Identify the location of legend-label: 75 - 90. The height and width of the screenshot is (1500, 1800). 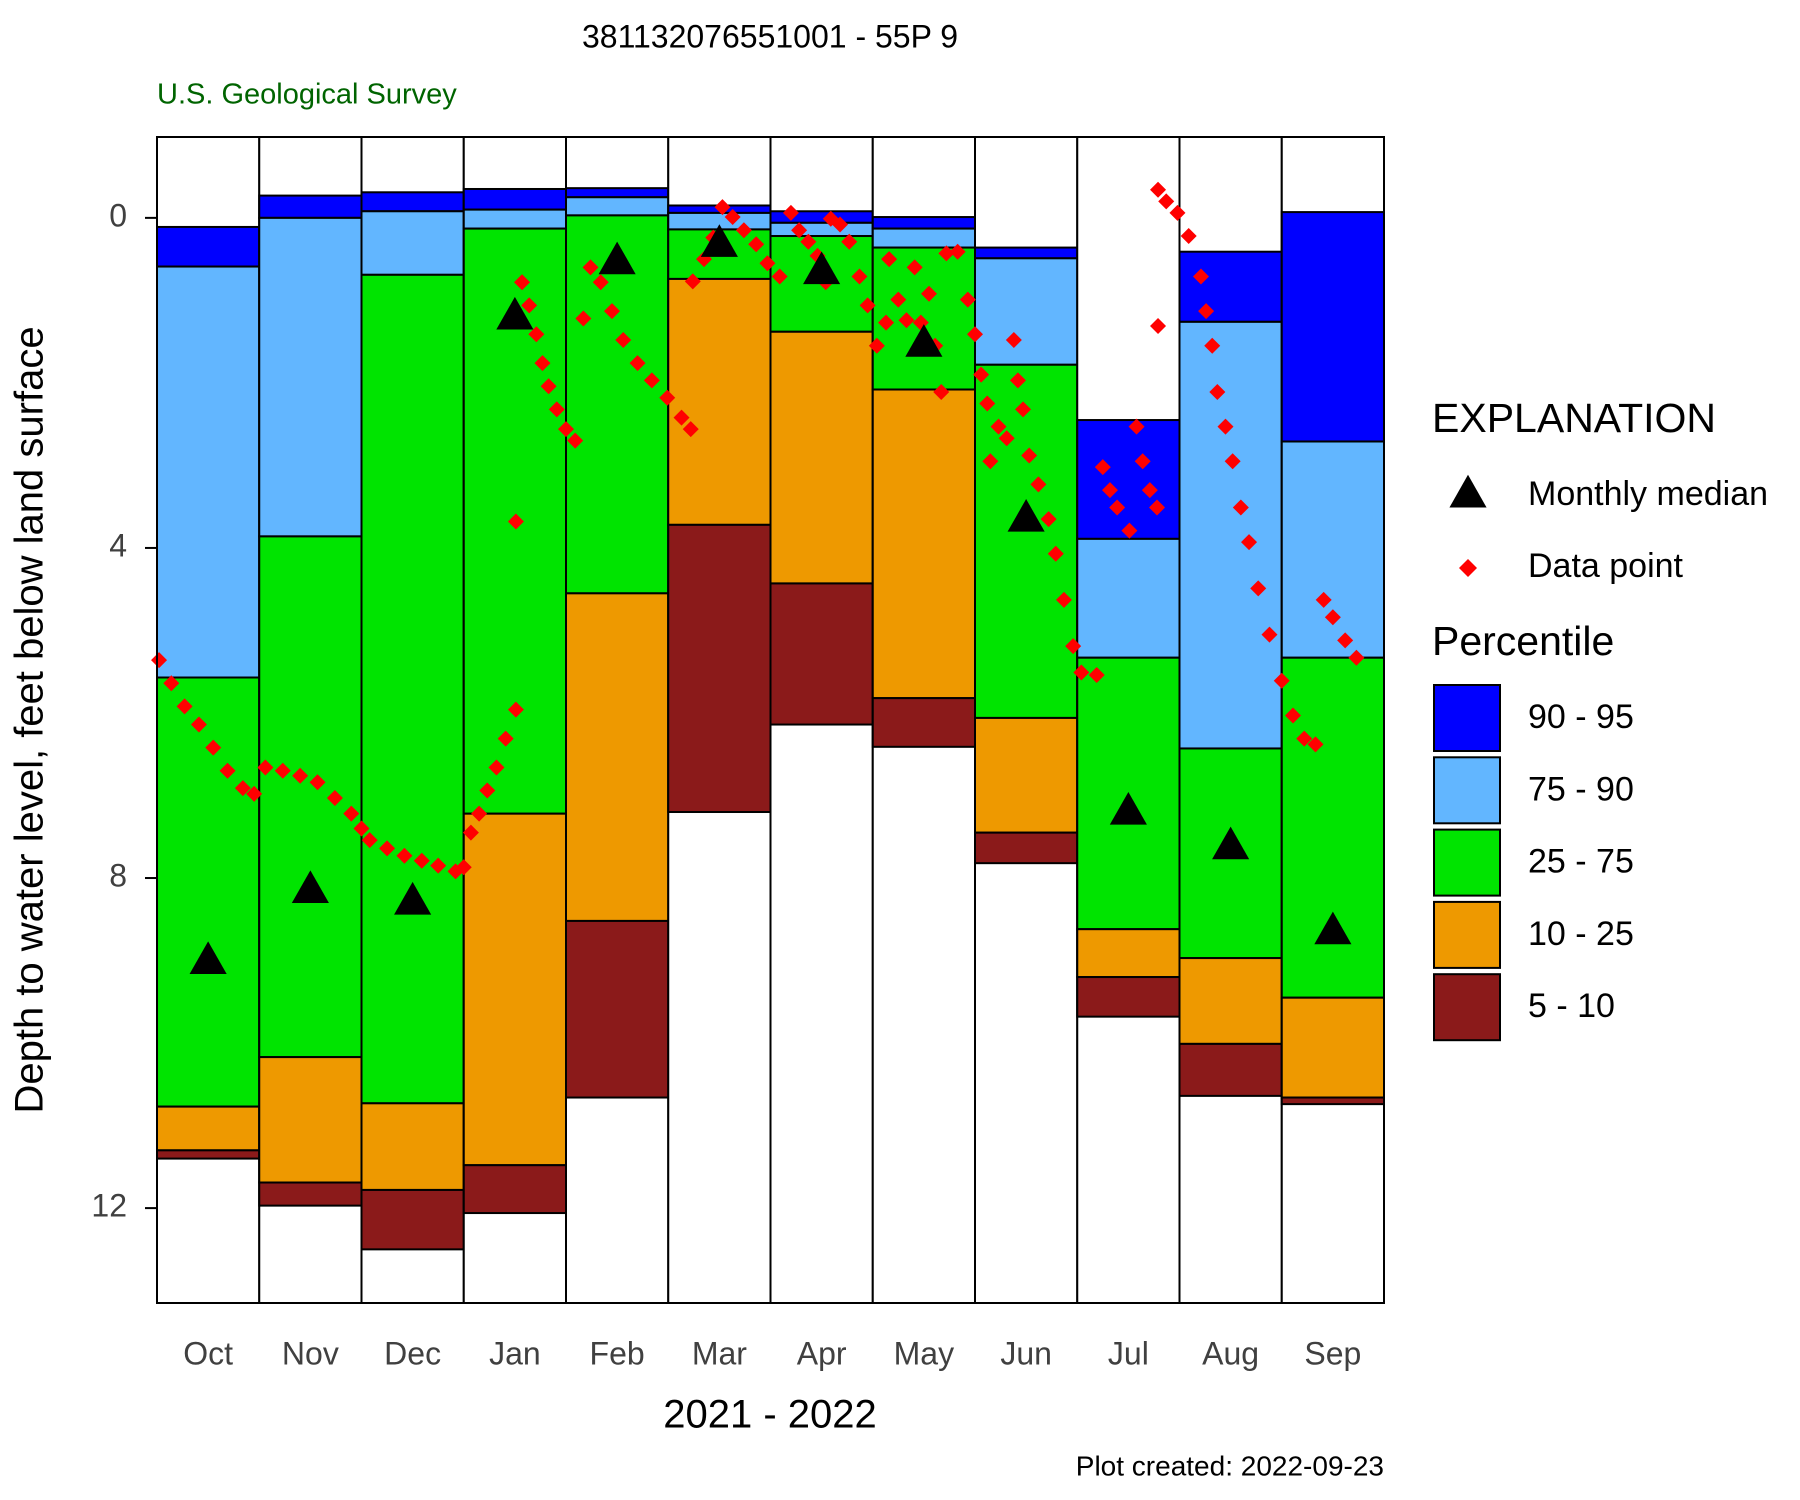
(1581, 789).